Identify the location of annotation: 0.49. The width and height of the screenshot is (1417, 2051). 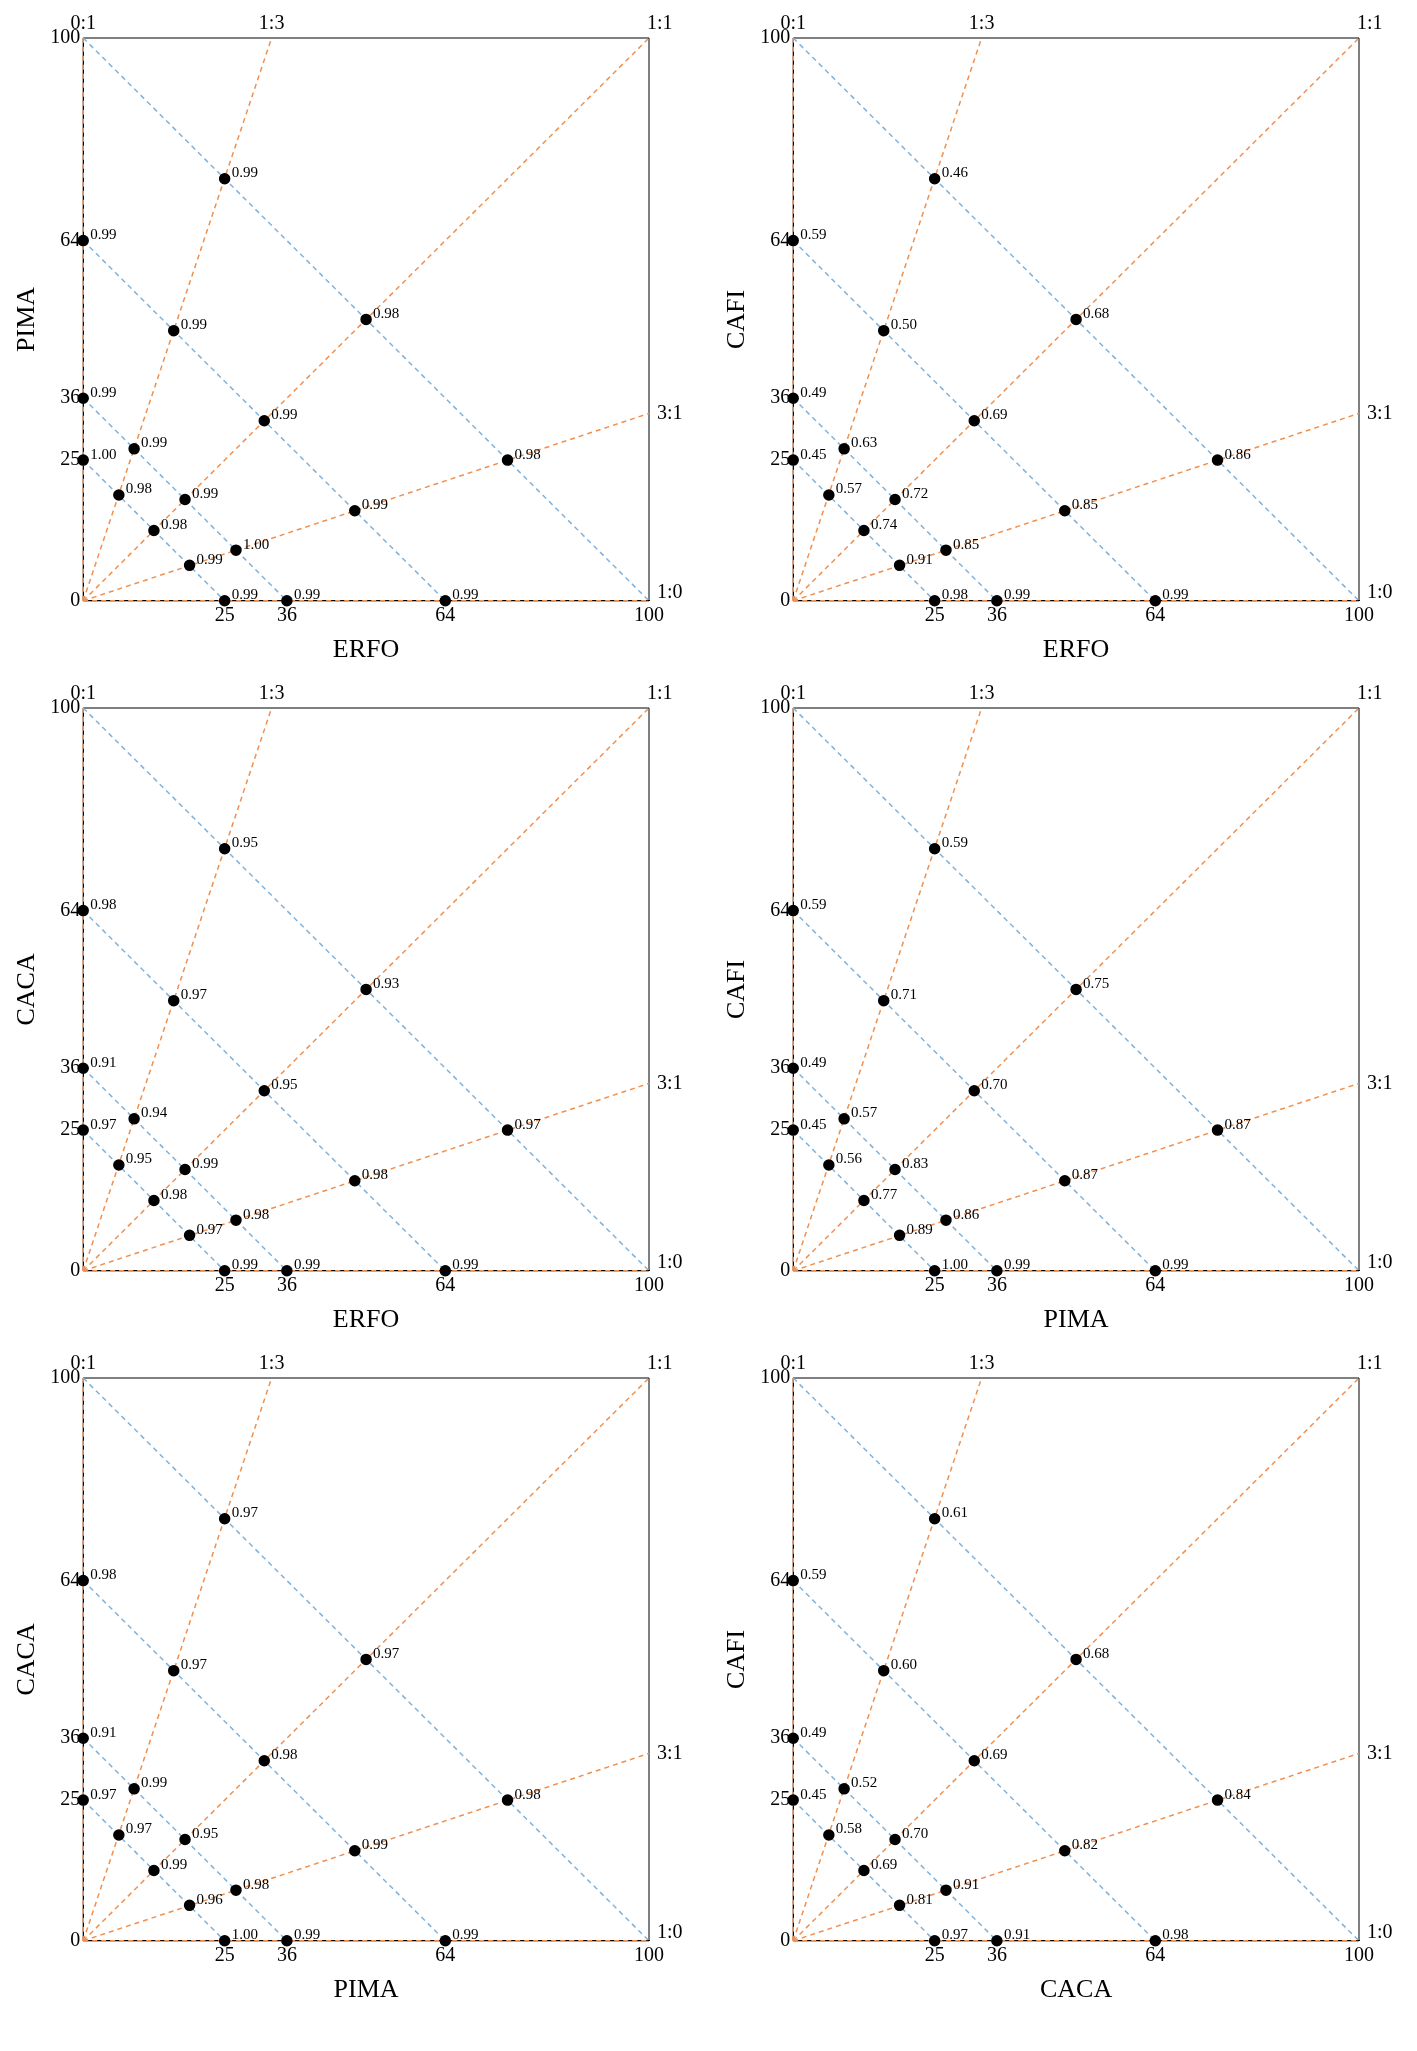
(813, 391).